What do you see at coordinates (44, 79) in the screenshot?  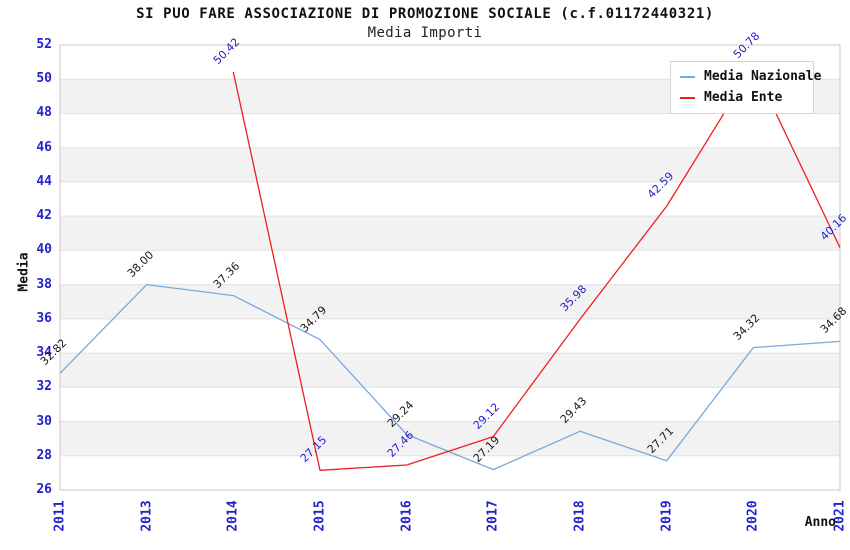 I see `y-tick-label: 50` at bounding box center [44, 79].